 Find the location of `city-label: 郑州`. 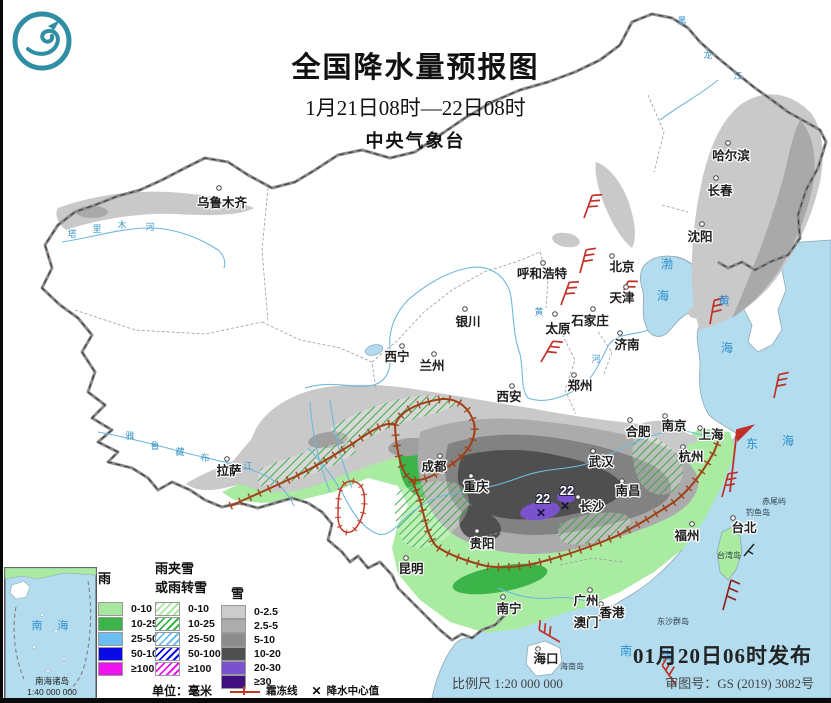

city-label: 郑州 is located at coordinates (579, 385).